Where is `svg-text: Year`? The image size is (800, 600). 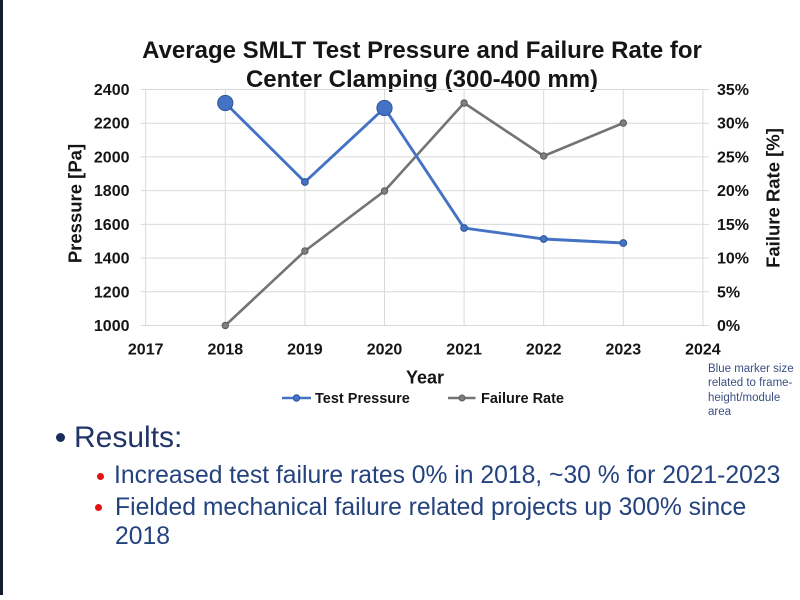 svg-text: Year is located at coordinates (425, 378).